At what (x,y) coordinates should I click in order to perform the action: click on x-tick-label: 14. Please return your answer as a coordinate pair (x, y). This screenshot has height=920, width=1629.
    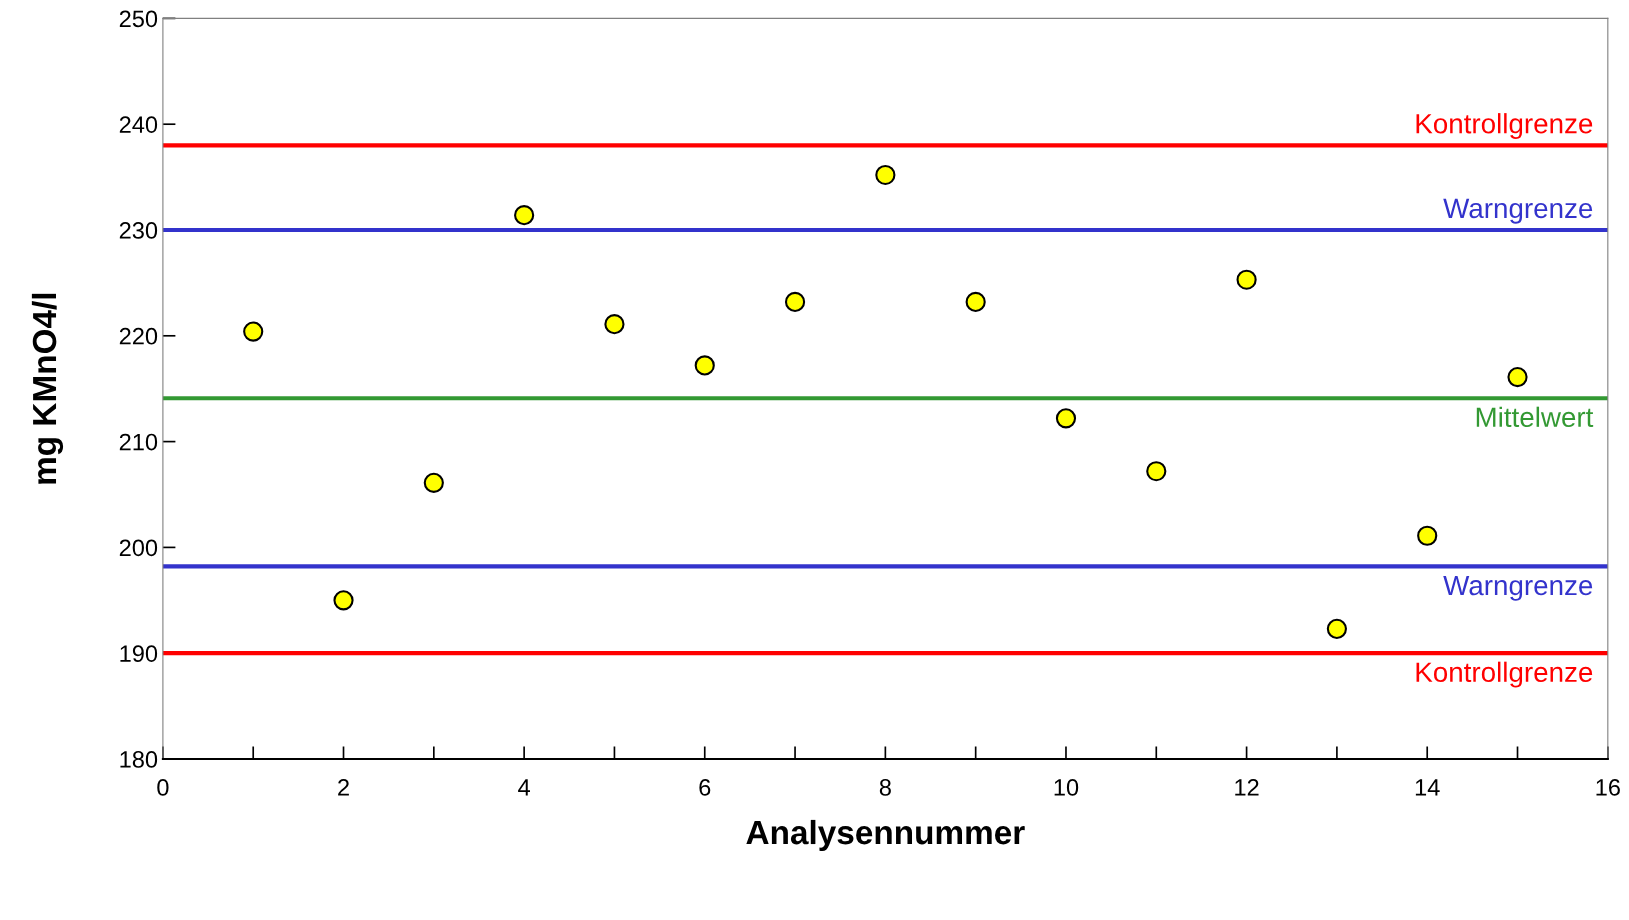
    Looking at the image, I should click on (1427, 787).